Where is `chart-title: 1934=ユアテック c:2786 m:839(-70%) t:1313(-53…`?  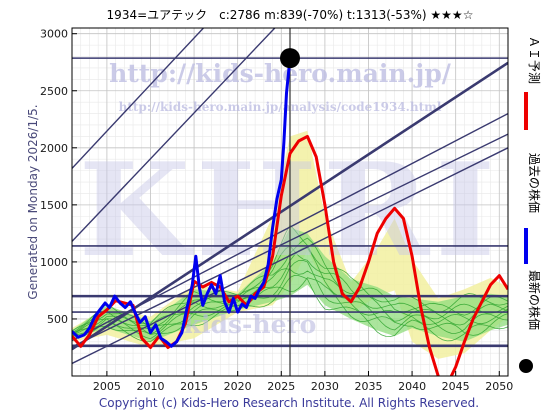 chart-title: 1934=ユアテック c:2786 m:839(-70%) t:1313(-53… is located at coordinates (290, 15).